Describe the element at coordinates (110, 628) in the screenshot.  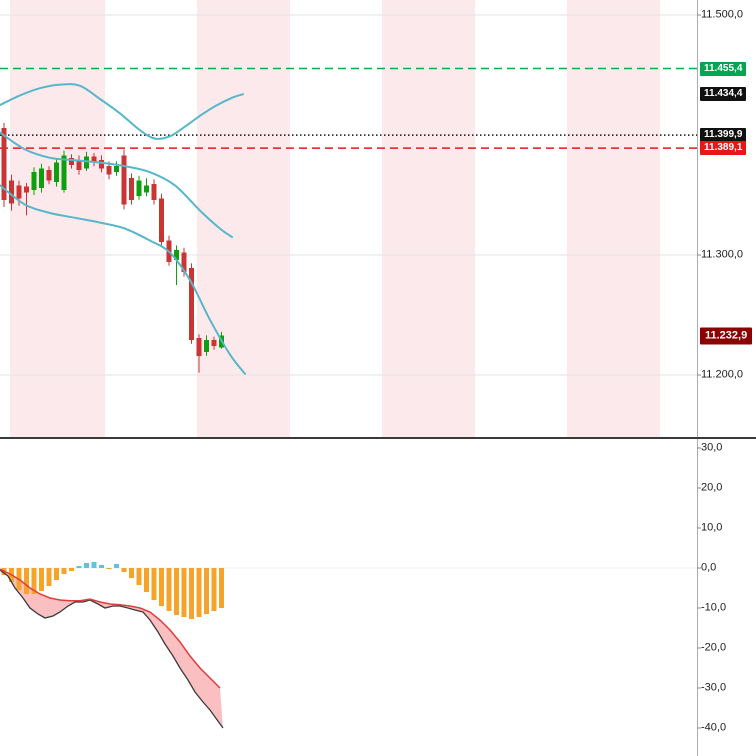
I see `signal-line` at that location.